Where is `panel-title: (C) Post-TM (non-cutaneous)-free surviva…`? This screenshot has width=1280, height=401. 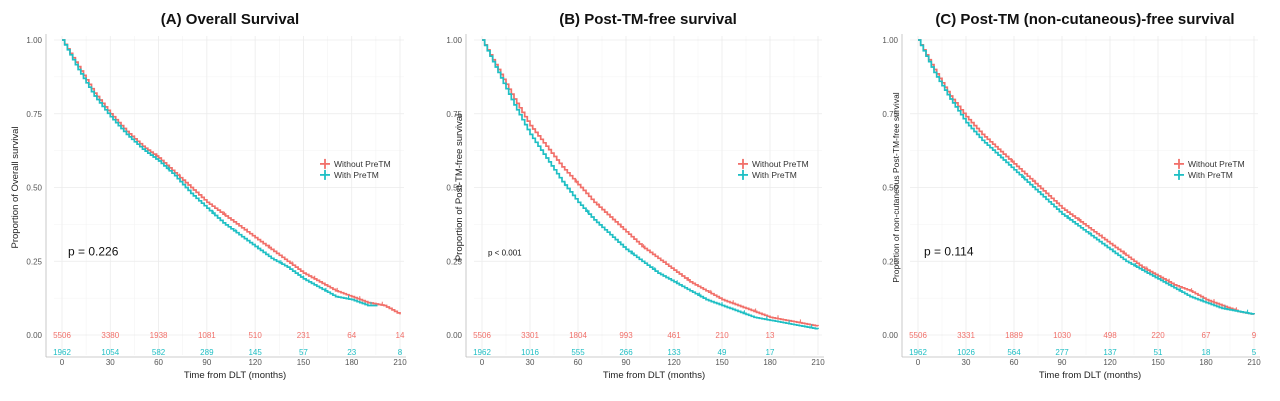 panel-title: (C) Post-TM (non-cutaneous)-free surviva… is located at coordinates (1084, 19).